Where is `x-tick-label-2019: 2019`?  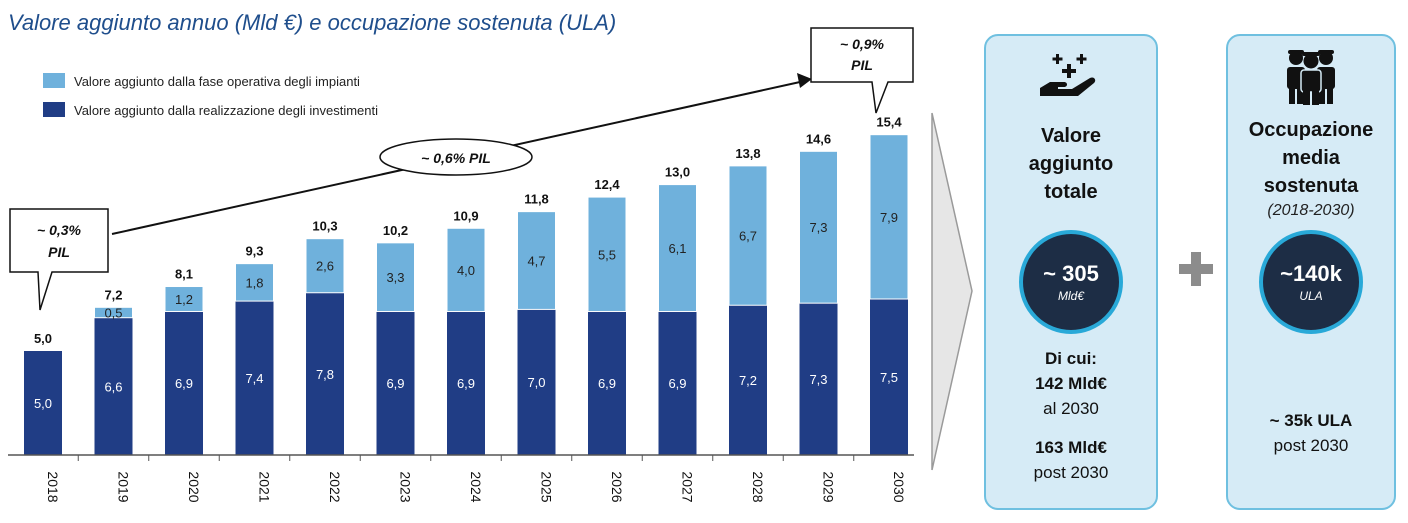
x-tick-label-2019: 2019 is located at coordinates (124, 486).